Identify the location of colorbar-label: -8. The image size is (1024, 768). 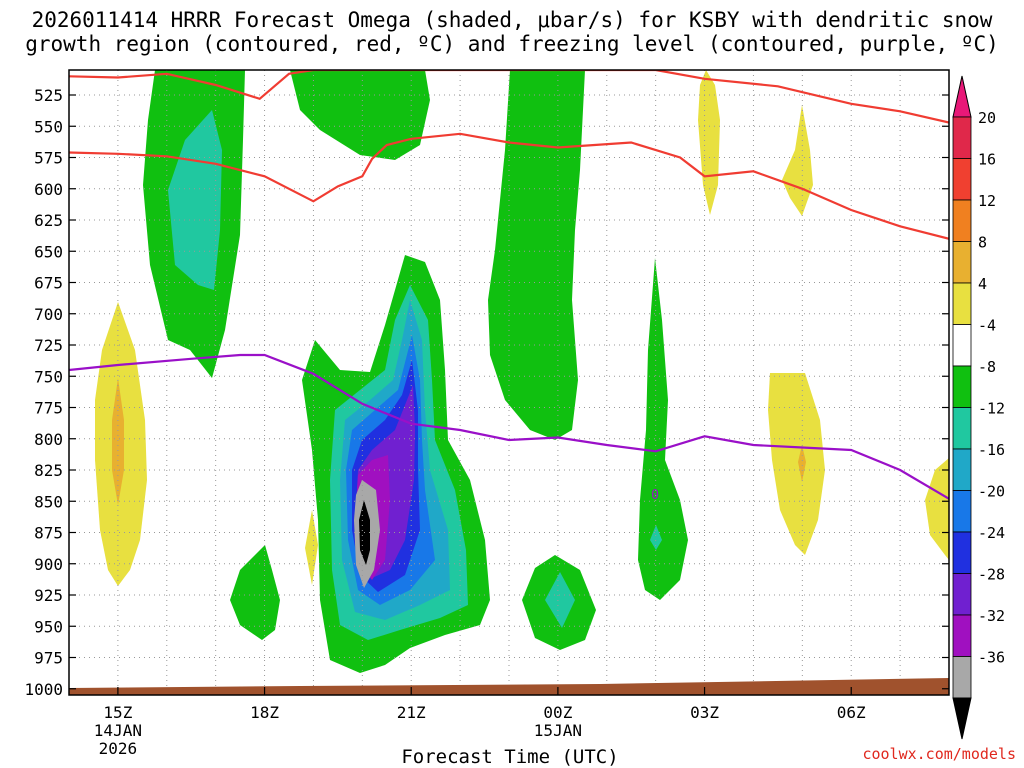
(987, 367).